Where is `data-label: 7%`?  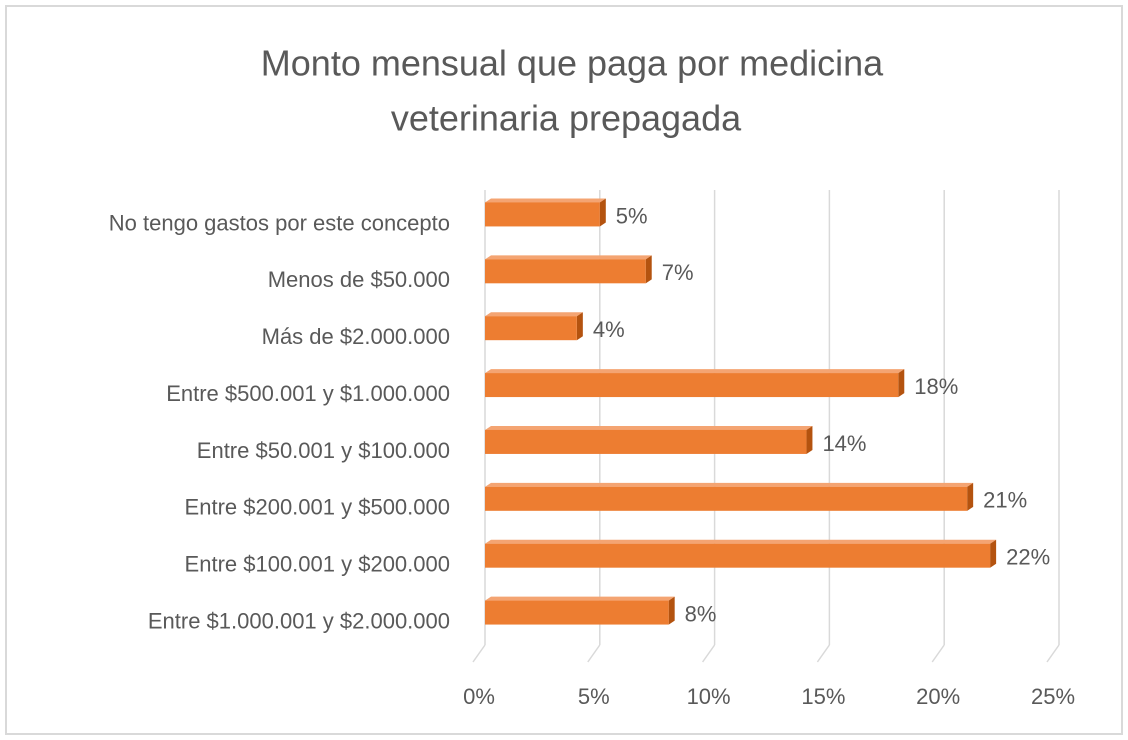
data-label: 7% is located at coordinates (678, 272).